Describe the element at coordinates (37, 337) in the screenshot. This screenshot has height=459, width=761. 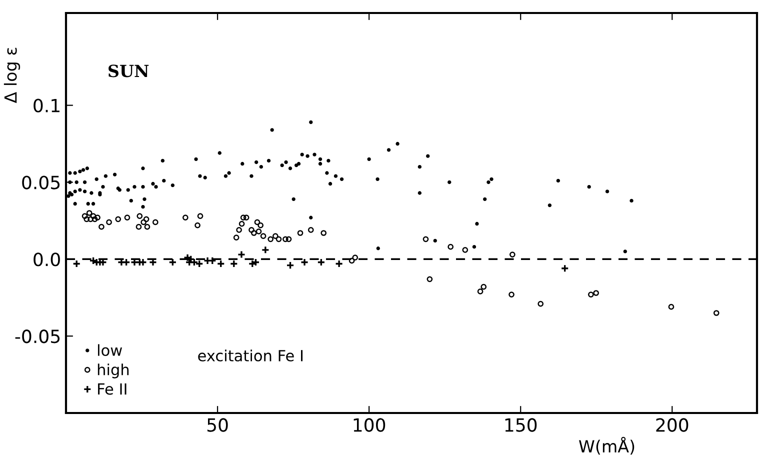
I see `y-tick-label: -0.05` at that location.